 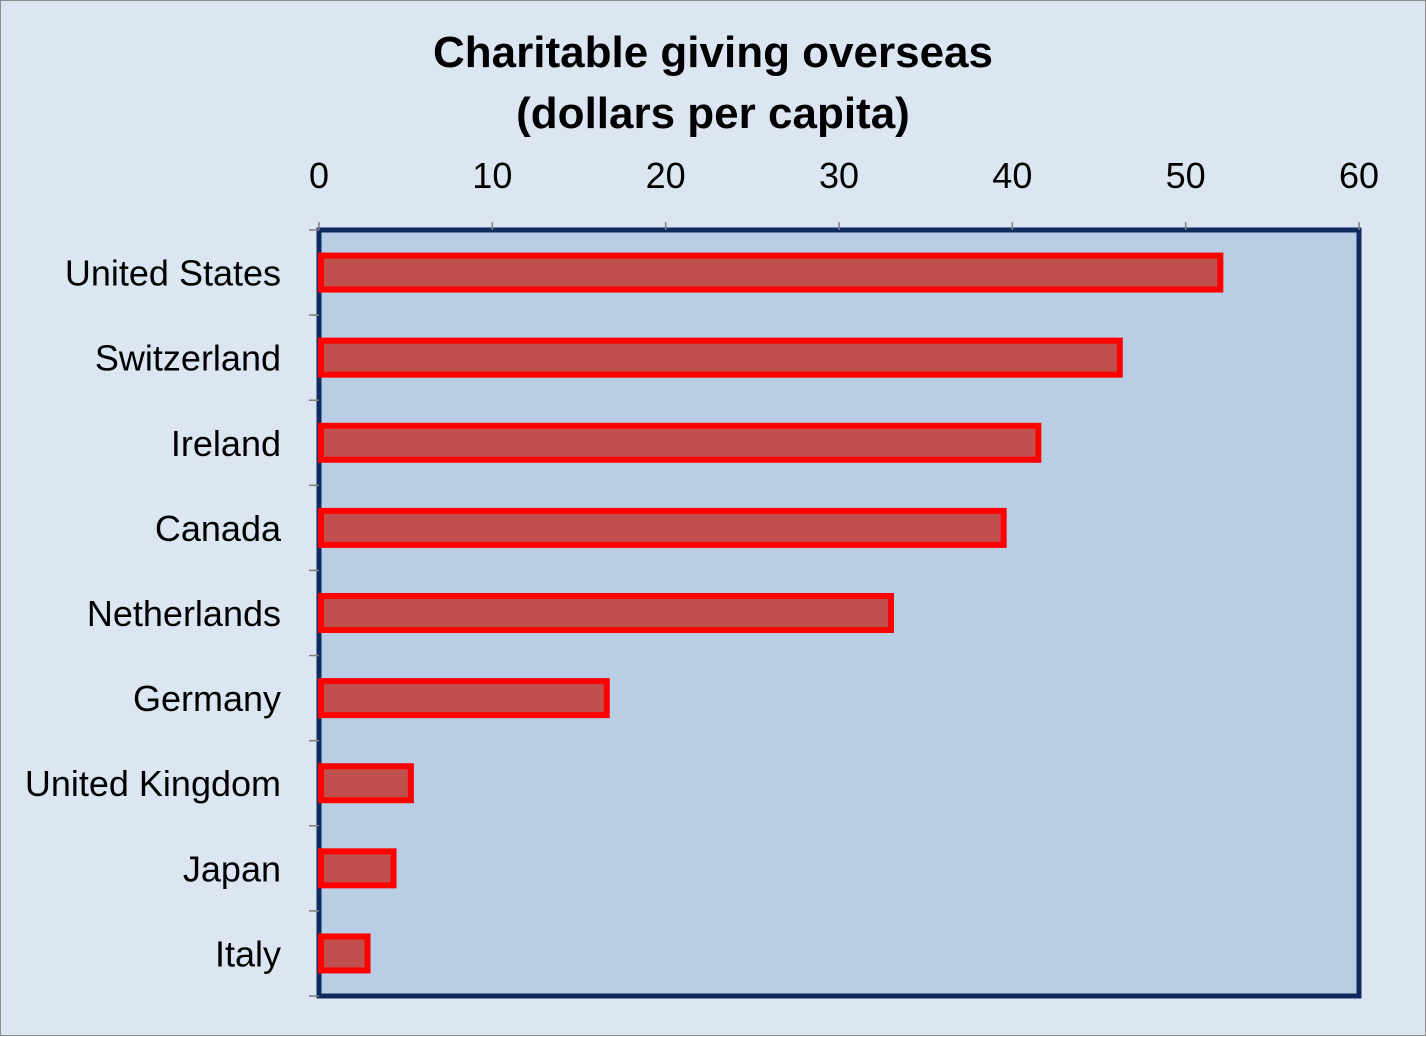 I want to click on category-label: Canada, so click(x=218, y=528).